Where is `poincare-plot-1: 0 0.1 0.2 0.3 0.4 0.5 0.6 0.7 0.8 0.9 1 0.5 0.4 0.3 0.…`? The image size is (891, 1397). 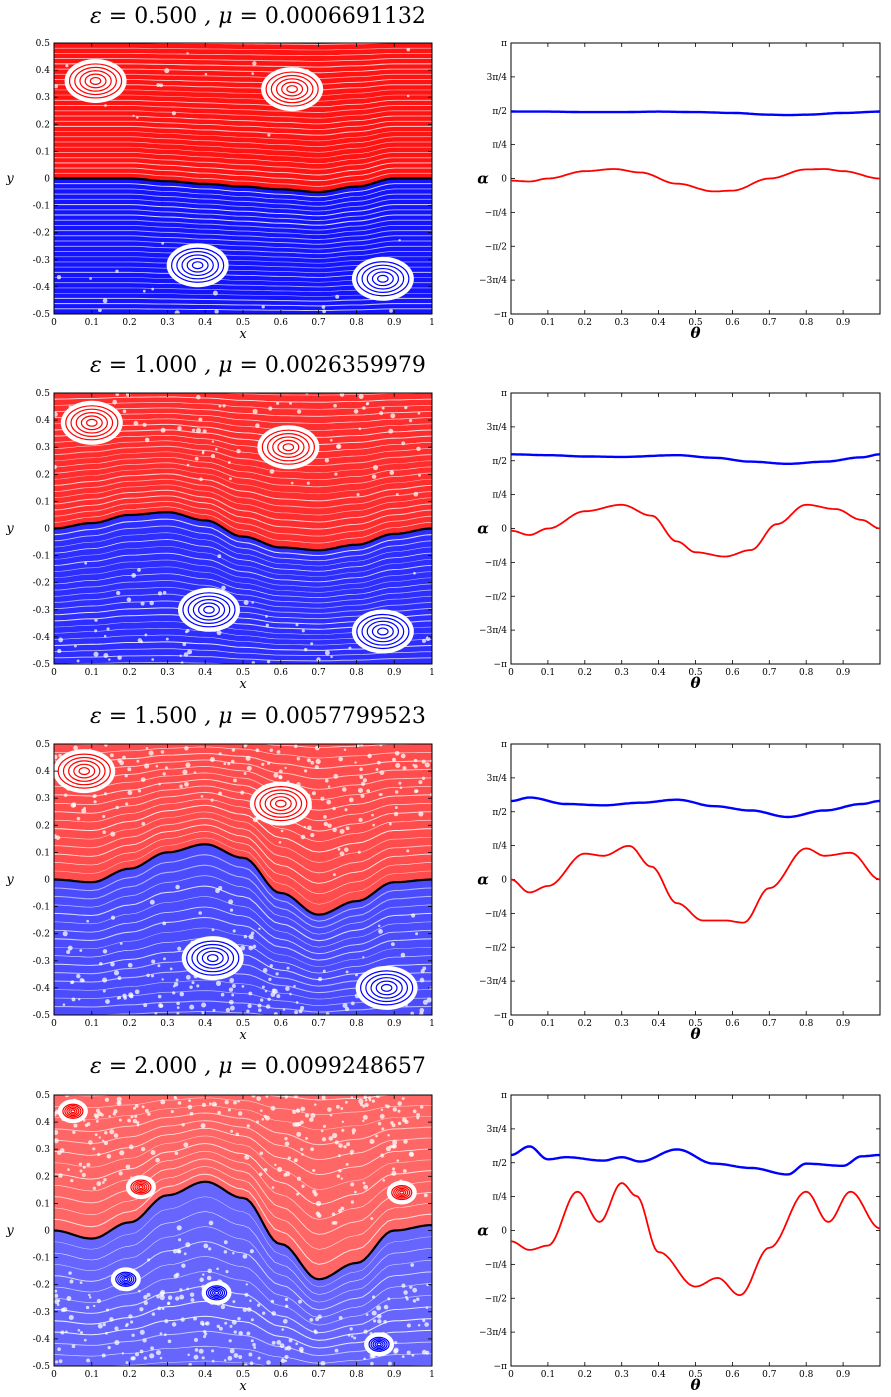
poincare-plot-1: 0 0.1 0.2 0.3 0.4 0.5 0.6 0.7 0.8 0.9 1 0.5 0.4 0.3 0.… is located at coordinates (220, 190).